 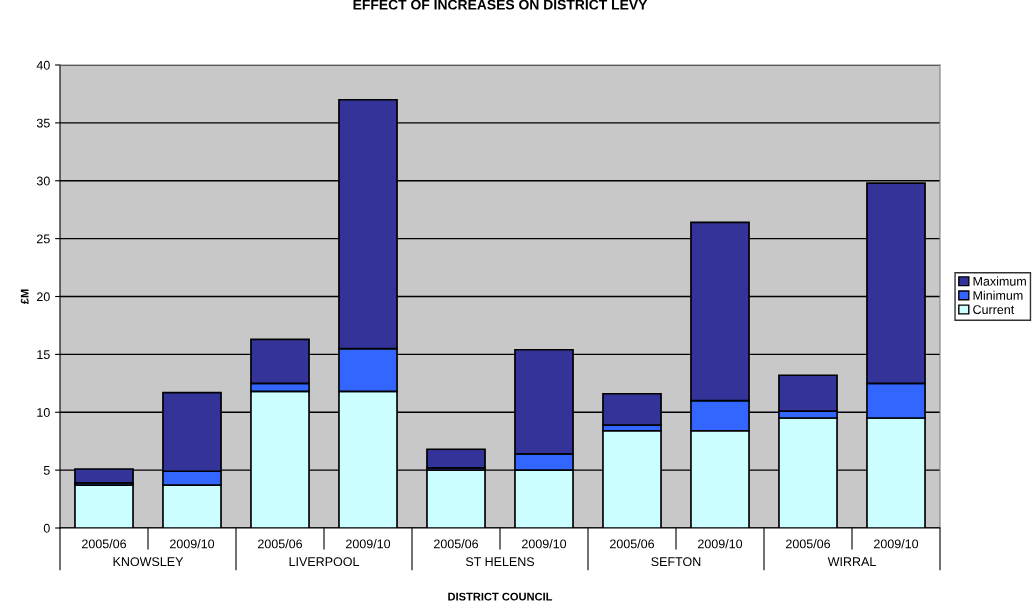 What do you see at coordinates (24, 297) in the screenshot?
I see `y-axis-title: £M` at bounding box center [24, 297].